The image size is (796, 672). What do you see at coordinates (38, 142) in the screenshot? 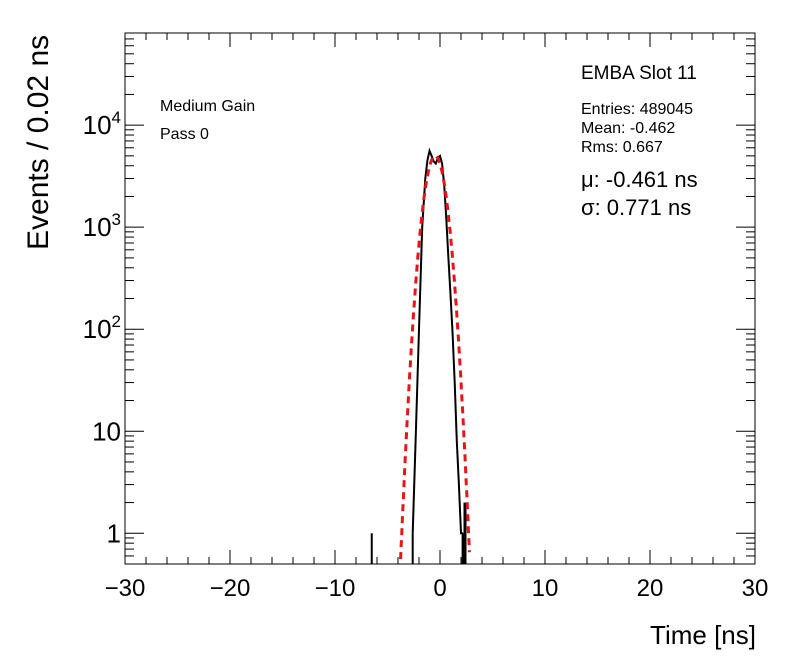
I see `y-axis-title: Events / 0.02 ns` at bounding box center [38, 142].